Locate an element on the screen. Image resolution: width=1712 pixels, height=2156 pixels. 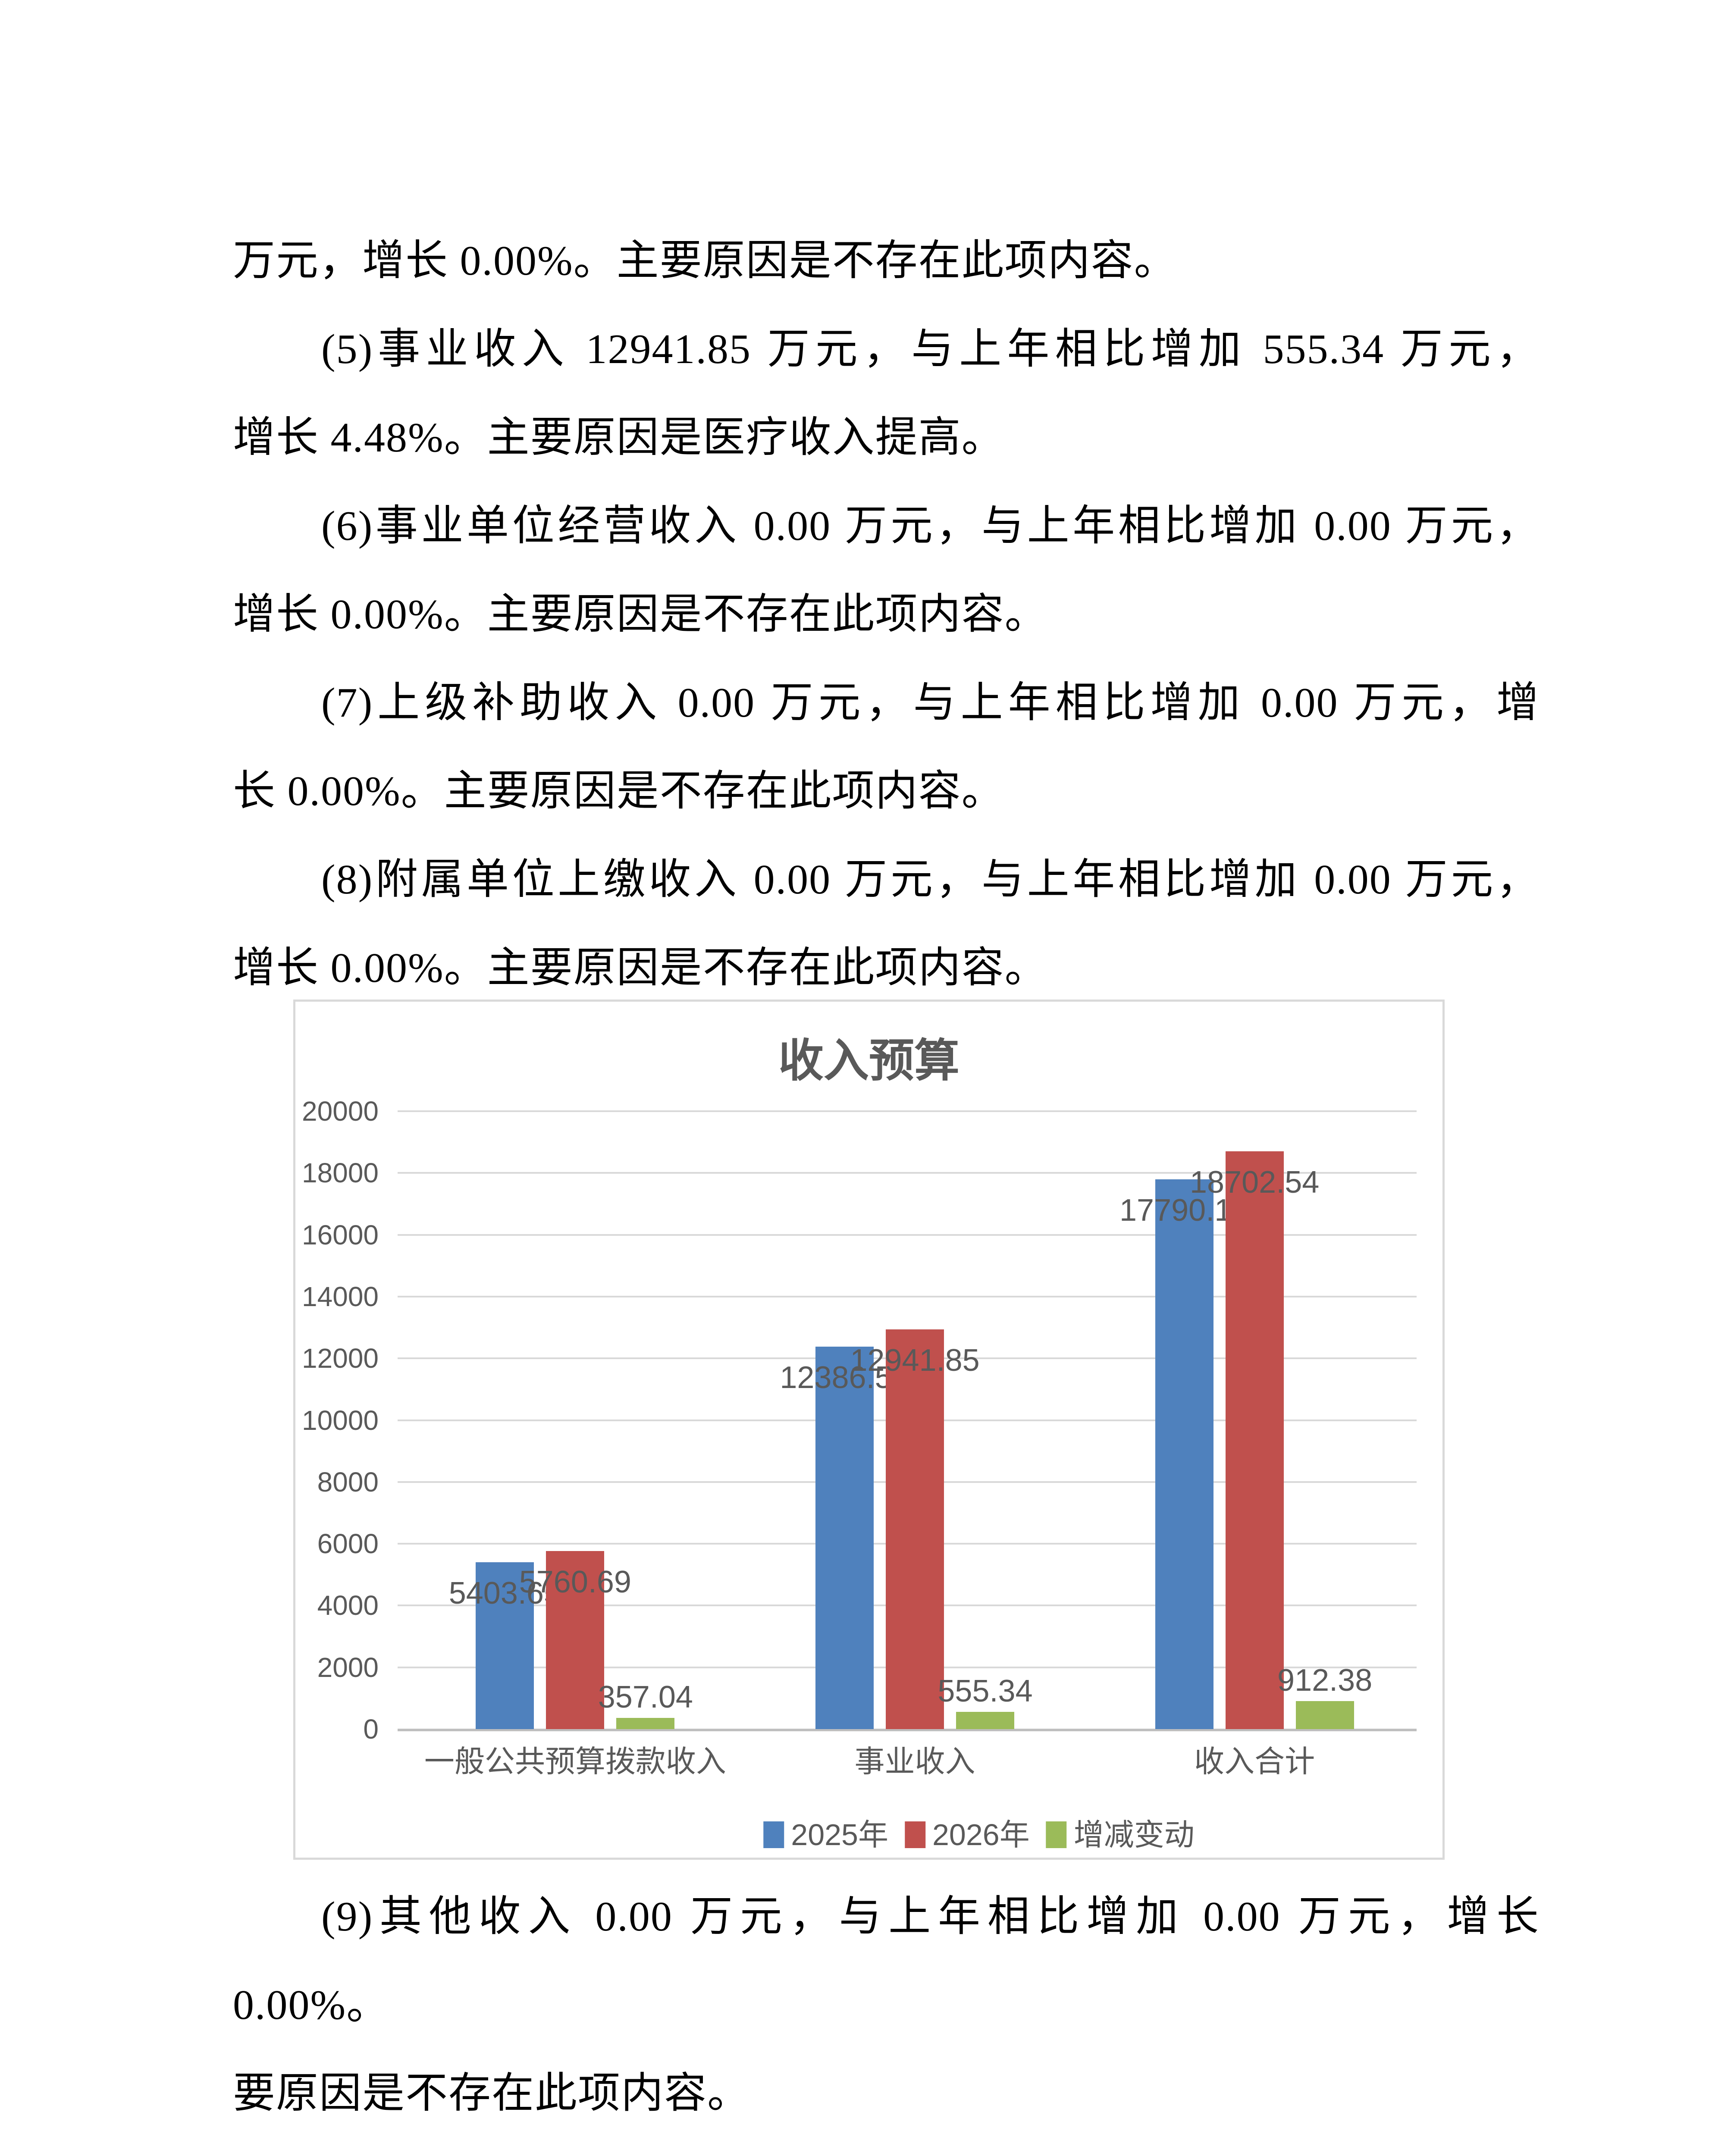
y-tick-label: 10000 is located at coordinates (341, 1420).